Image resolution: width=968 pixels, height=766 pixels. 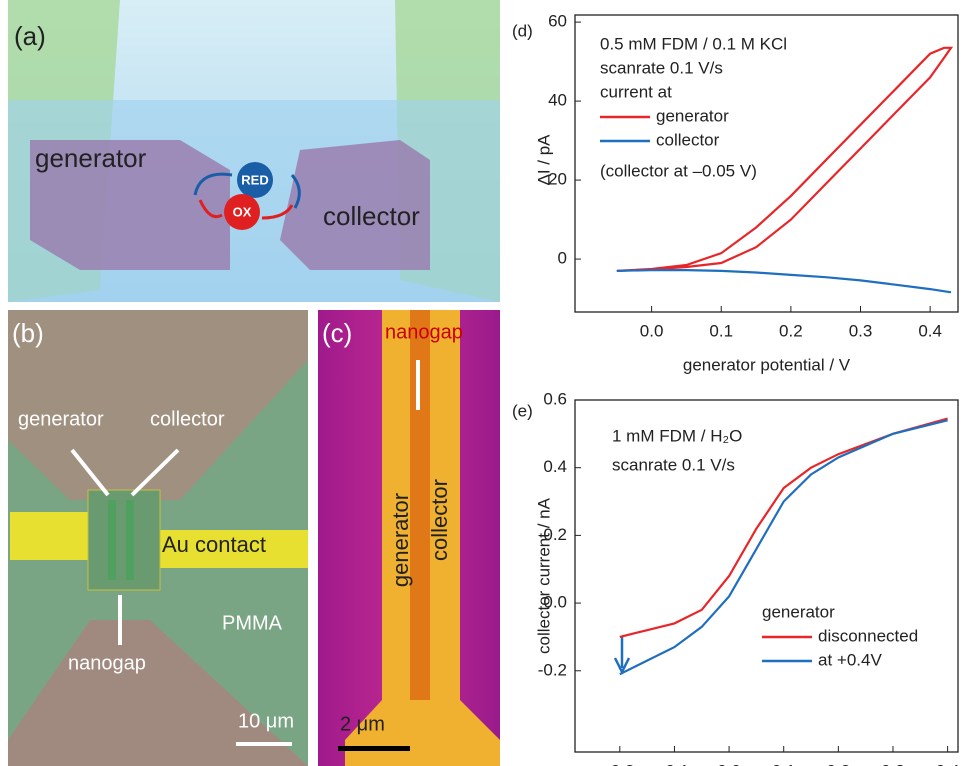 I want to click on scale-label: 10 μm, so click(x=266, y=721).